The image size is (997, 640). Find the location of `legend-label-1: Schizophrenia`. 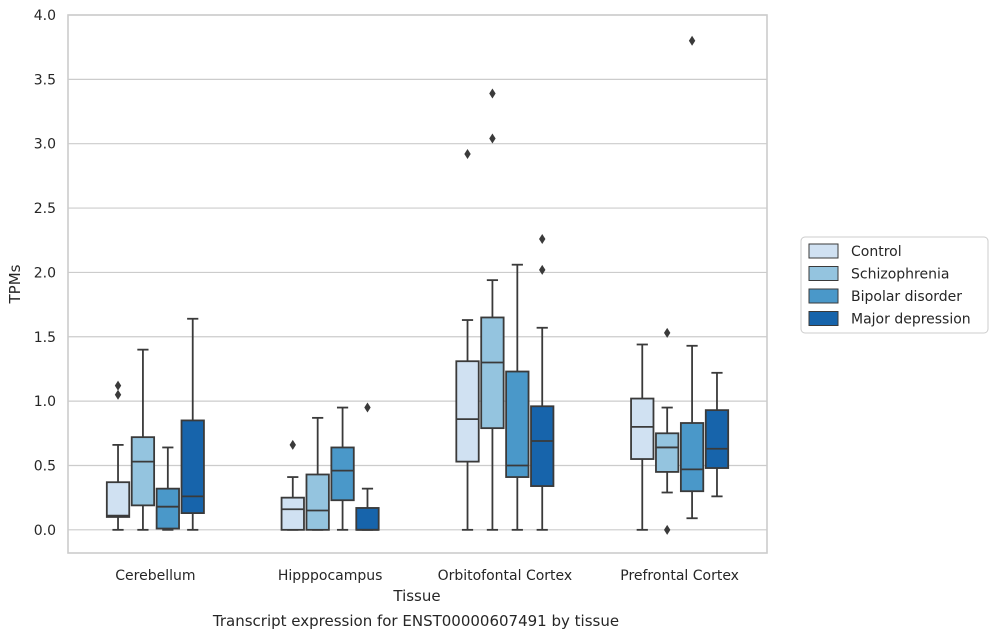

legend-label-1: Schizophrenia is located at coordinates (900, 275).